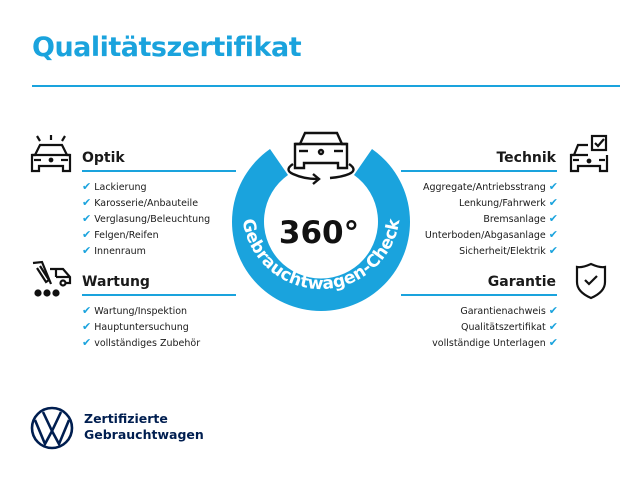 The height and width of the screenshot is (480, 640). What do you see at coordinates (120, 234) in the screenshot?
I see `list-item: ✔ Felgen/Reifen` at bounding box center [120, 234].